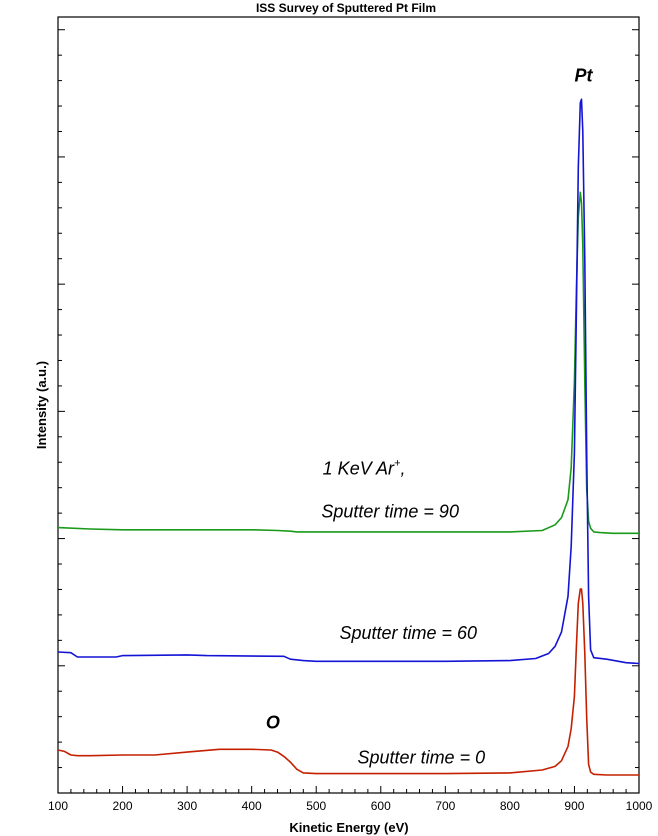  What do you see at coordinates (123, 806) in the screenshot?
I see `x-tick-label: 200` at bounding box center [123, 806].